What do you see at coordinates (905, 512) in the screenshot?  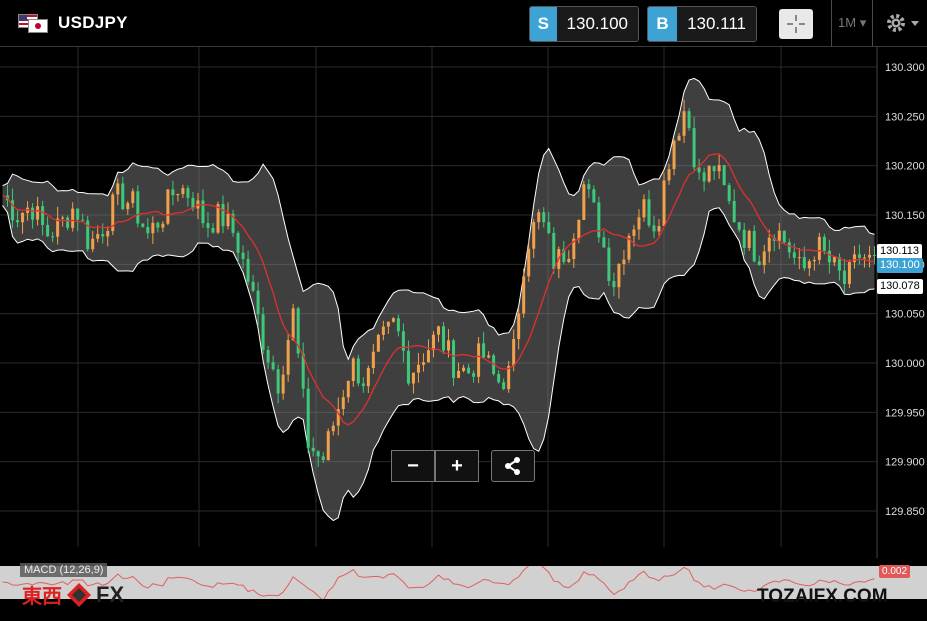 I see `price-tick-label: 129.850` at bounding box center [905, 512].